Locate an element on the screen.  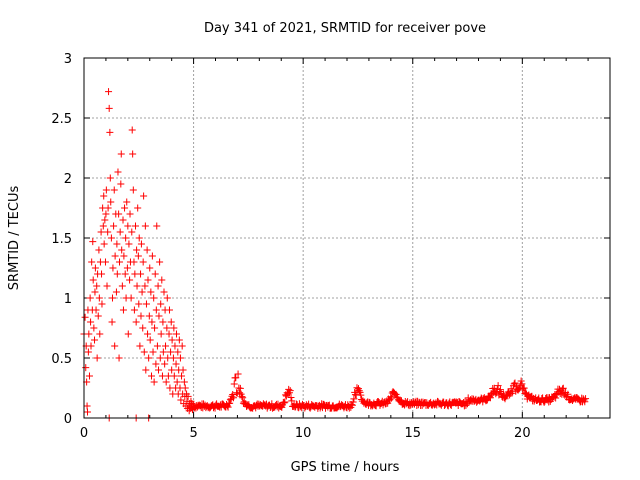
x-tick-label: 0 is located at coordinates (84, 433).